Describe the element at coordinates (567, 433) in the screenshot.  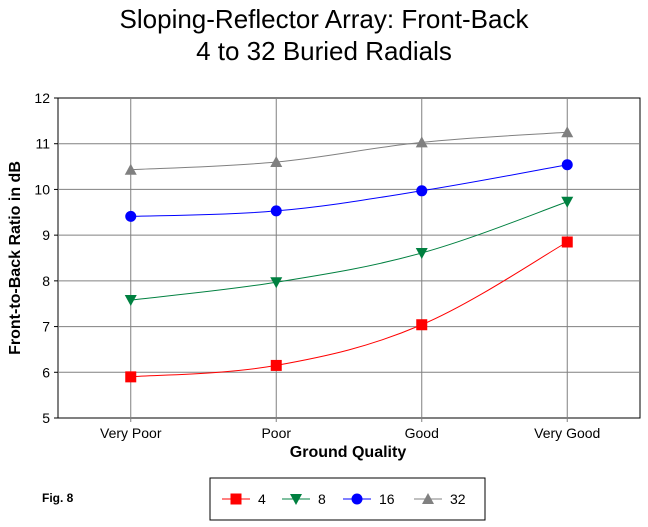
I see `x-tick-label: Very Good` at that location.